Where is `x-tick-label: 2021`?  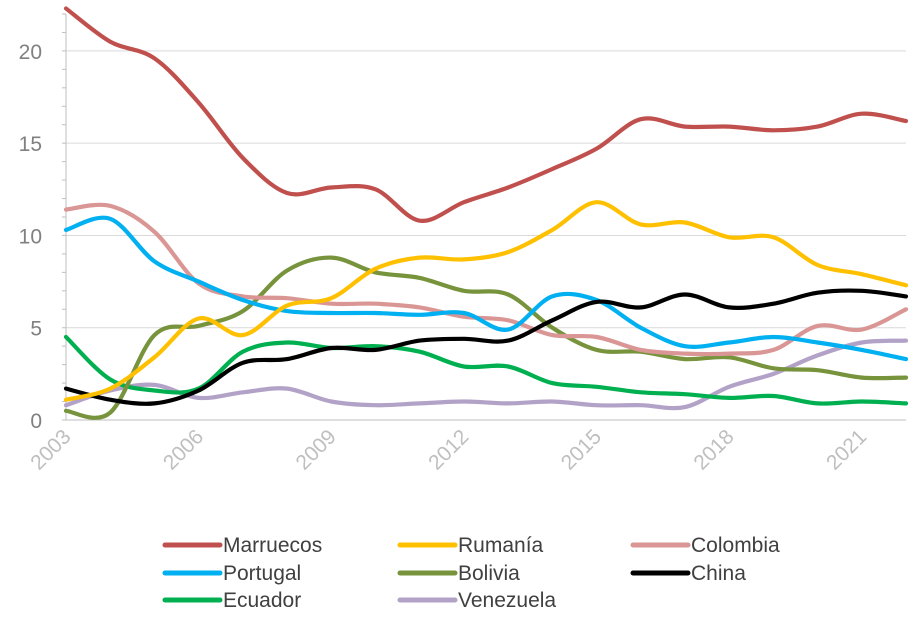 x-tick-label: 2021 is located at coordinates (846, 449).